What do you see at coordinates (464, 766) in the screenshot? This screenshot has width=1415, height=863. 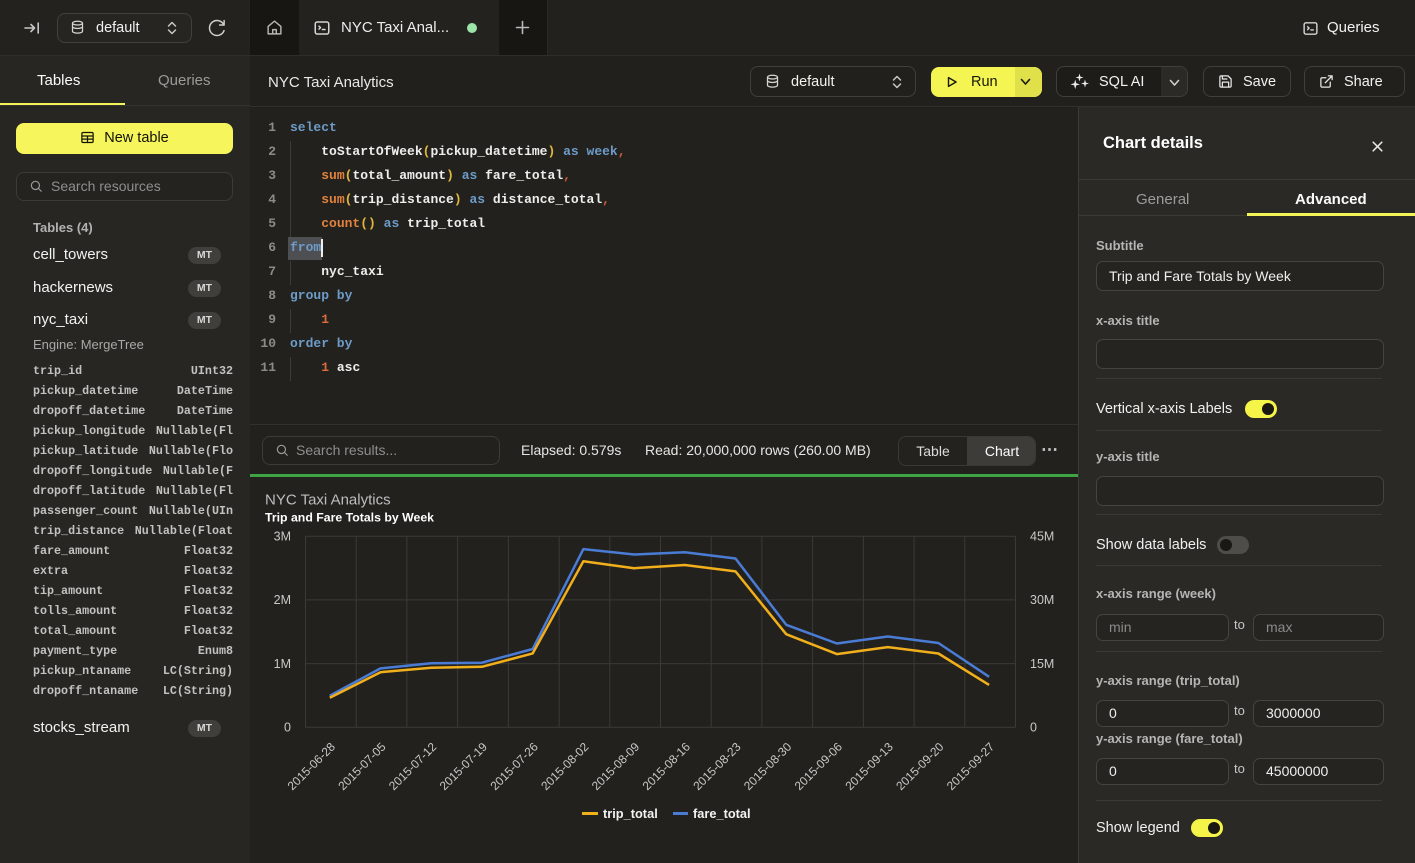 I see `svg-text: 2015-07-19` at bounding box center [464, 766].